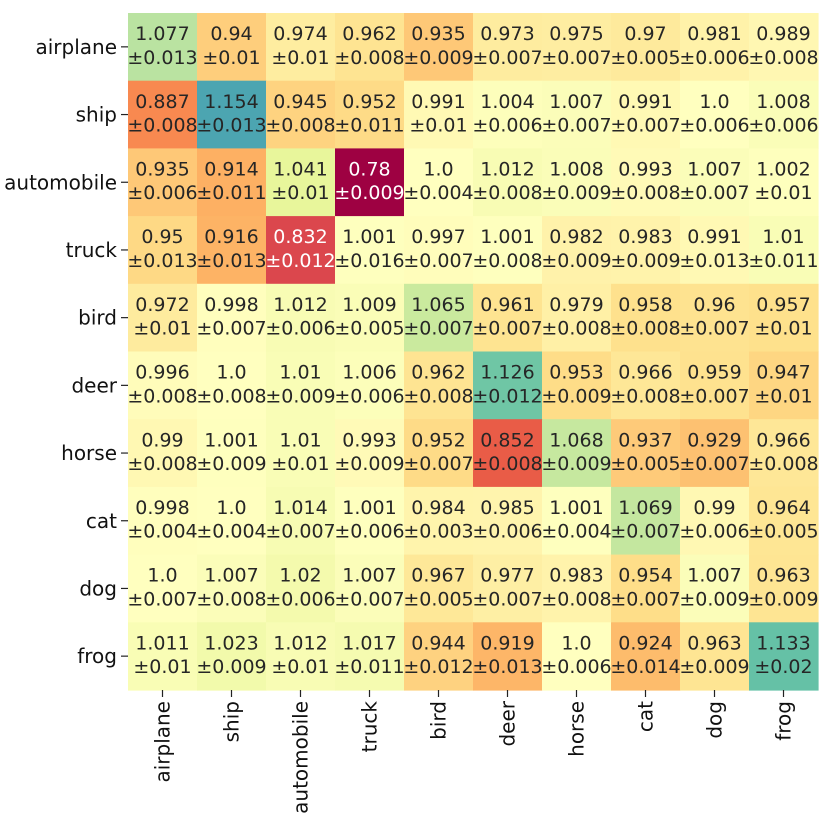 Image resolution: width=830 pixels, height=813 pixels. What do you see at coordinates (369, 508) in the screenshot?
I see `cell-value-label: 1.001` at bounding box center [369, 508].